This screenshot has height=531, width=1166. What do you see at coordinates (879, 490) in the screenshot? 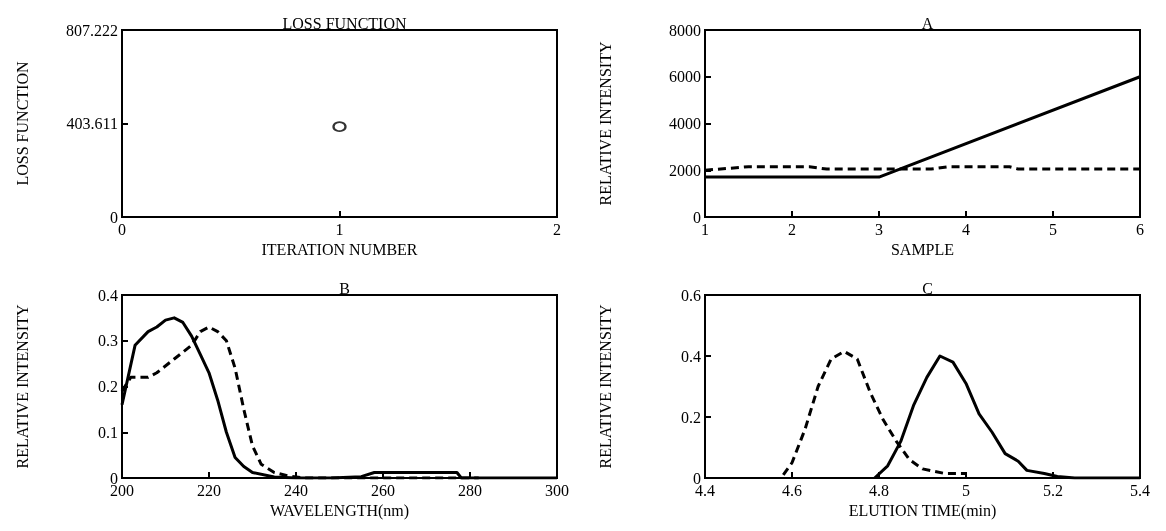
I see `x-tick-label: 4.8` at bounding box center [879, 490].